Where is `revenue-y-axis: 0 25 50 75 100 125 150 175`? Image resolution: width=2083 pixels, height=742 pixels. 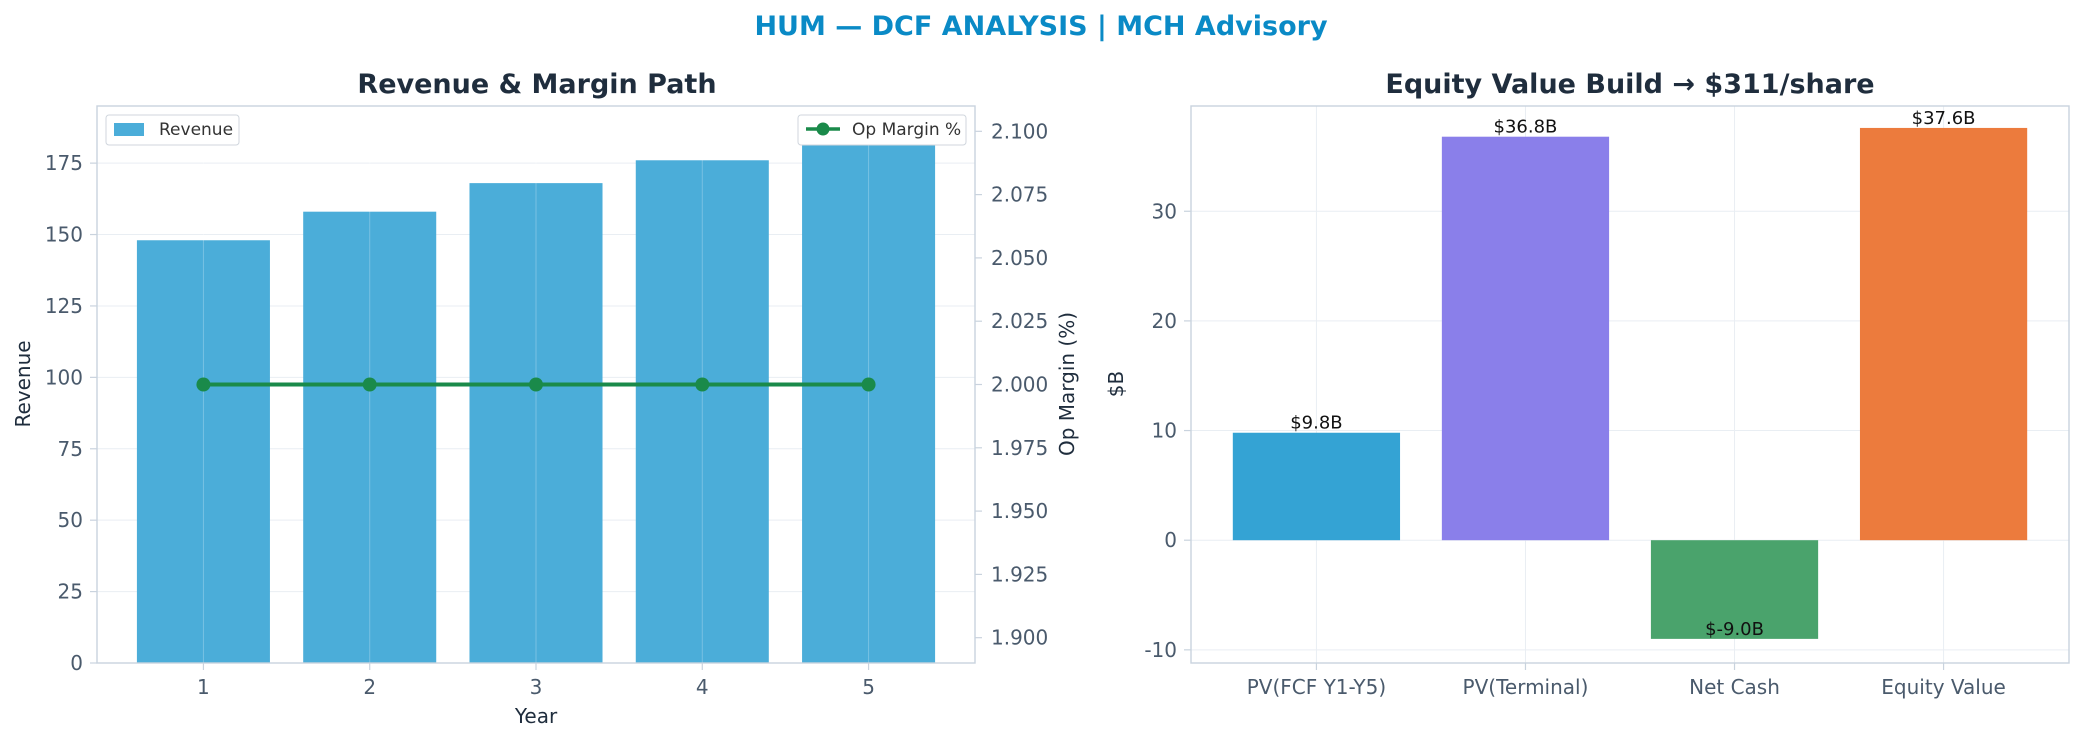
revenue-y-axis: 0 25 50 75 100 125 150 175 is located at coordinates (71, 413).